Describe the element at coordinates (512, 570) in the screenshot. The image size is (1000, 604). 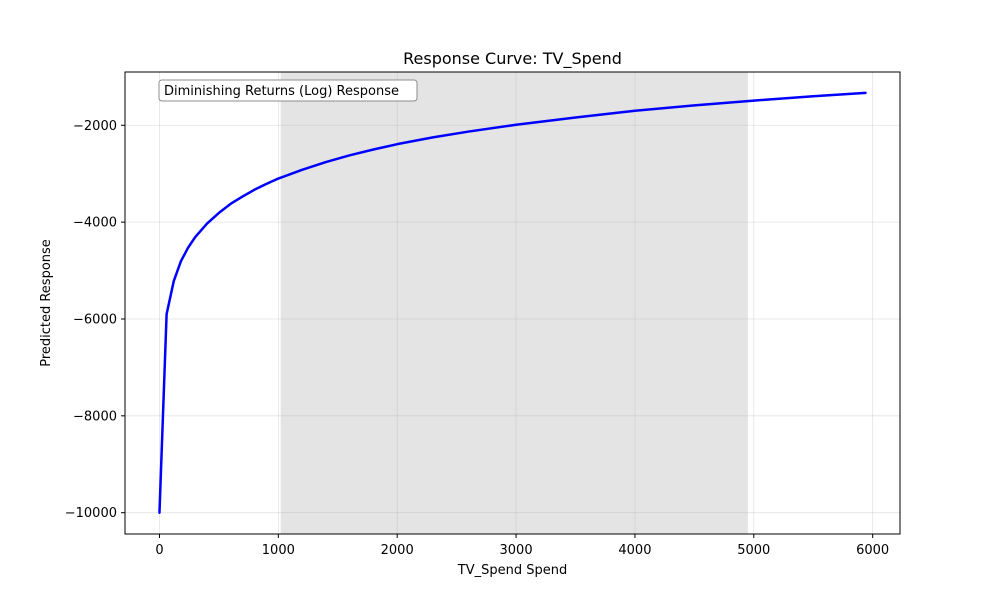
I see `x-axis-label: TV_Spend Spend` at that location.